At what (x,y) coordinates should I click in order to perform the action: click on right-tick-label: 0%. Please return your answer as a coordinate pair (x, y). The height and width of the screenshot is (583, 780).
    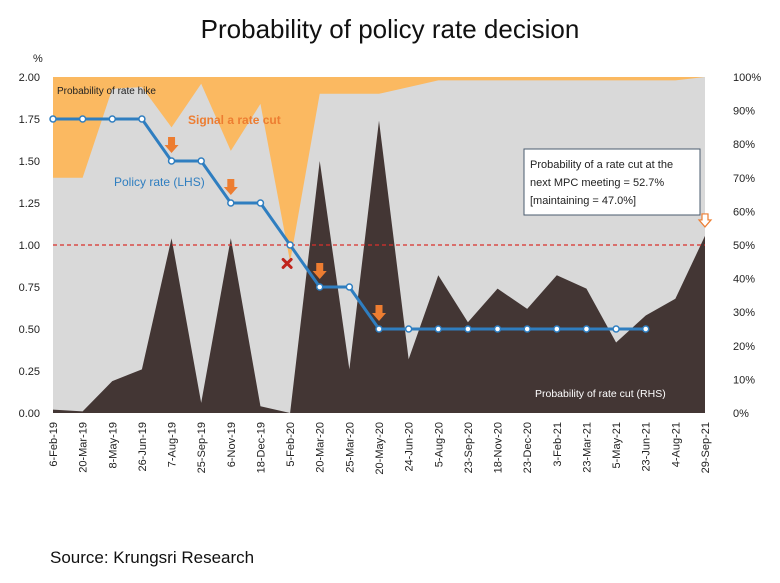
    Looking at the image, I should click on (741, 414).